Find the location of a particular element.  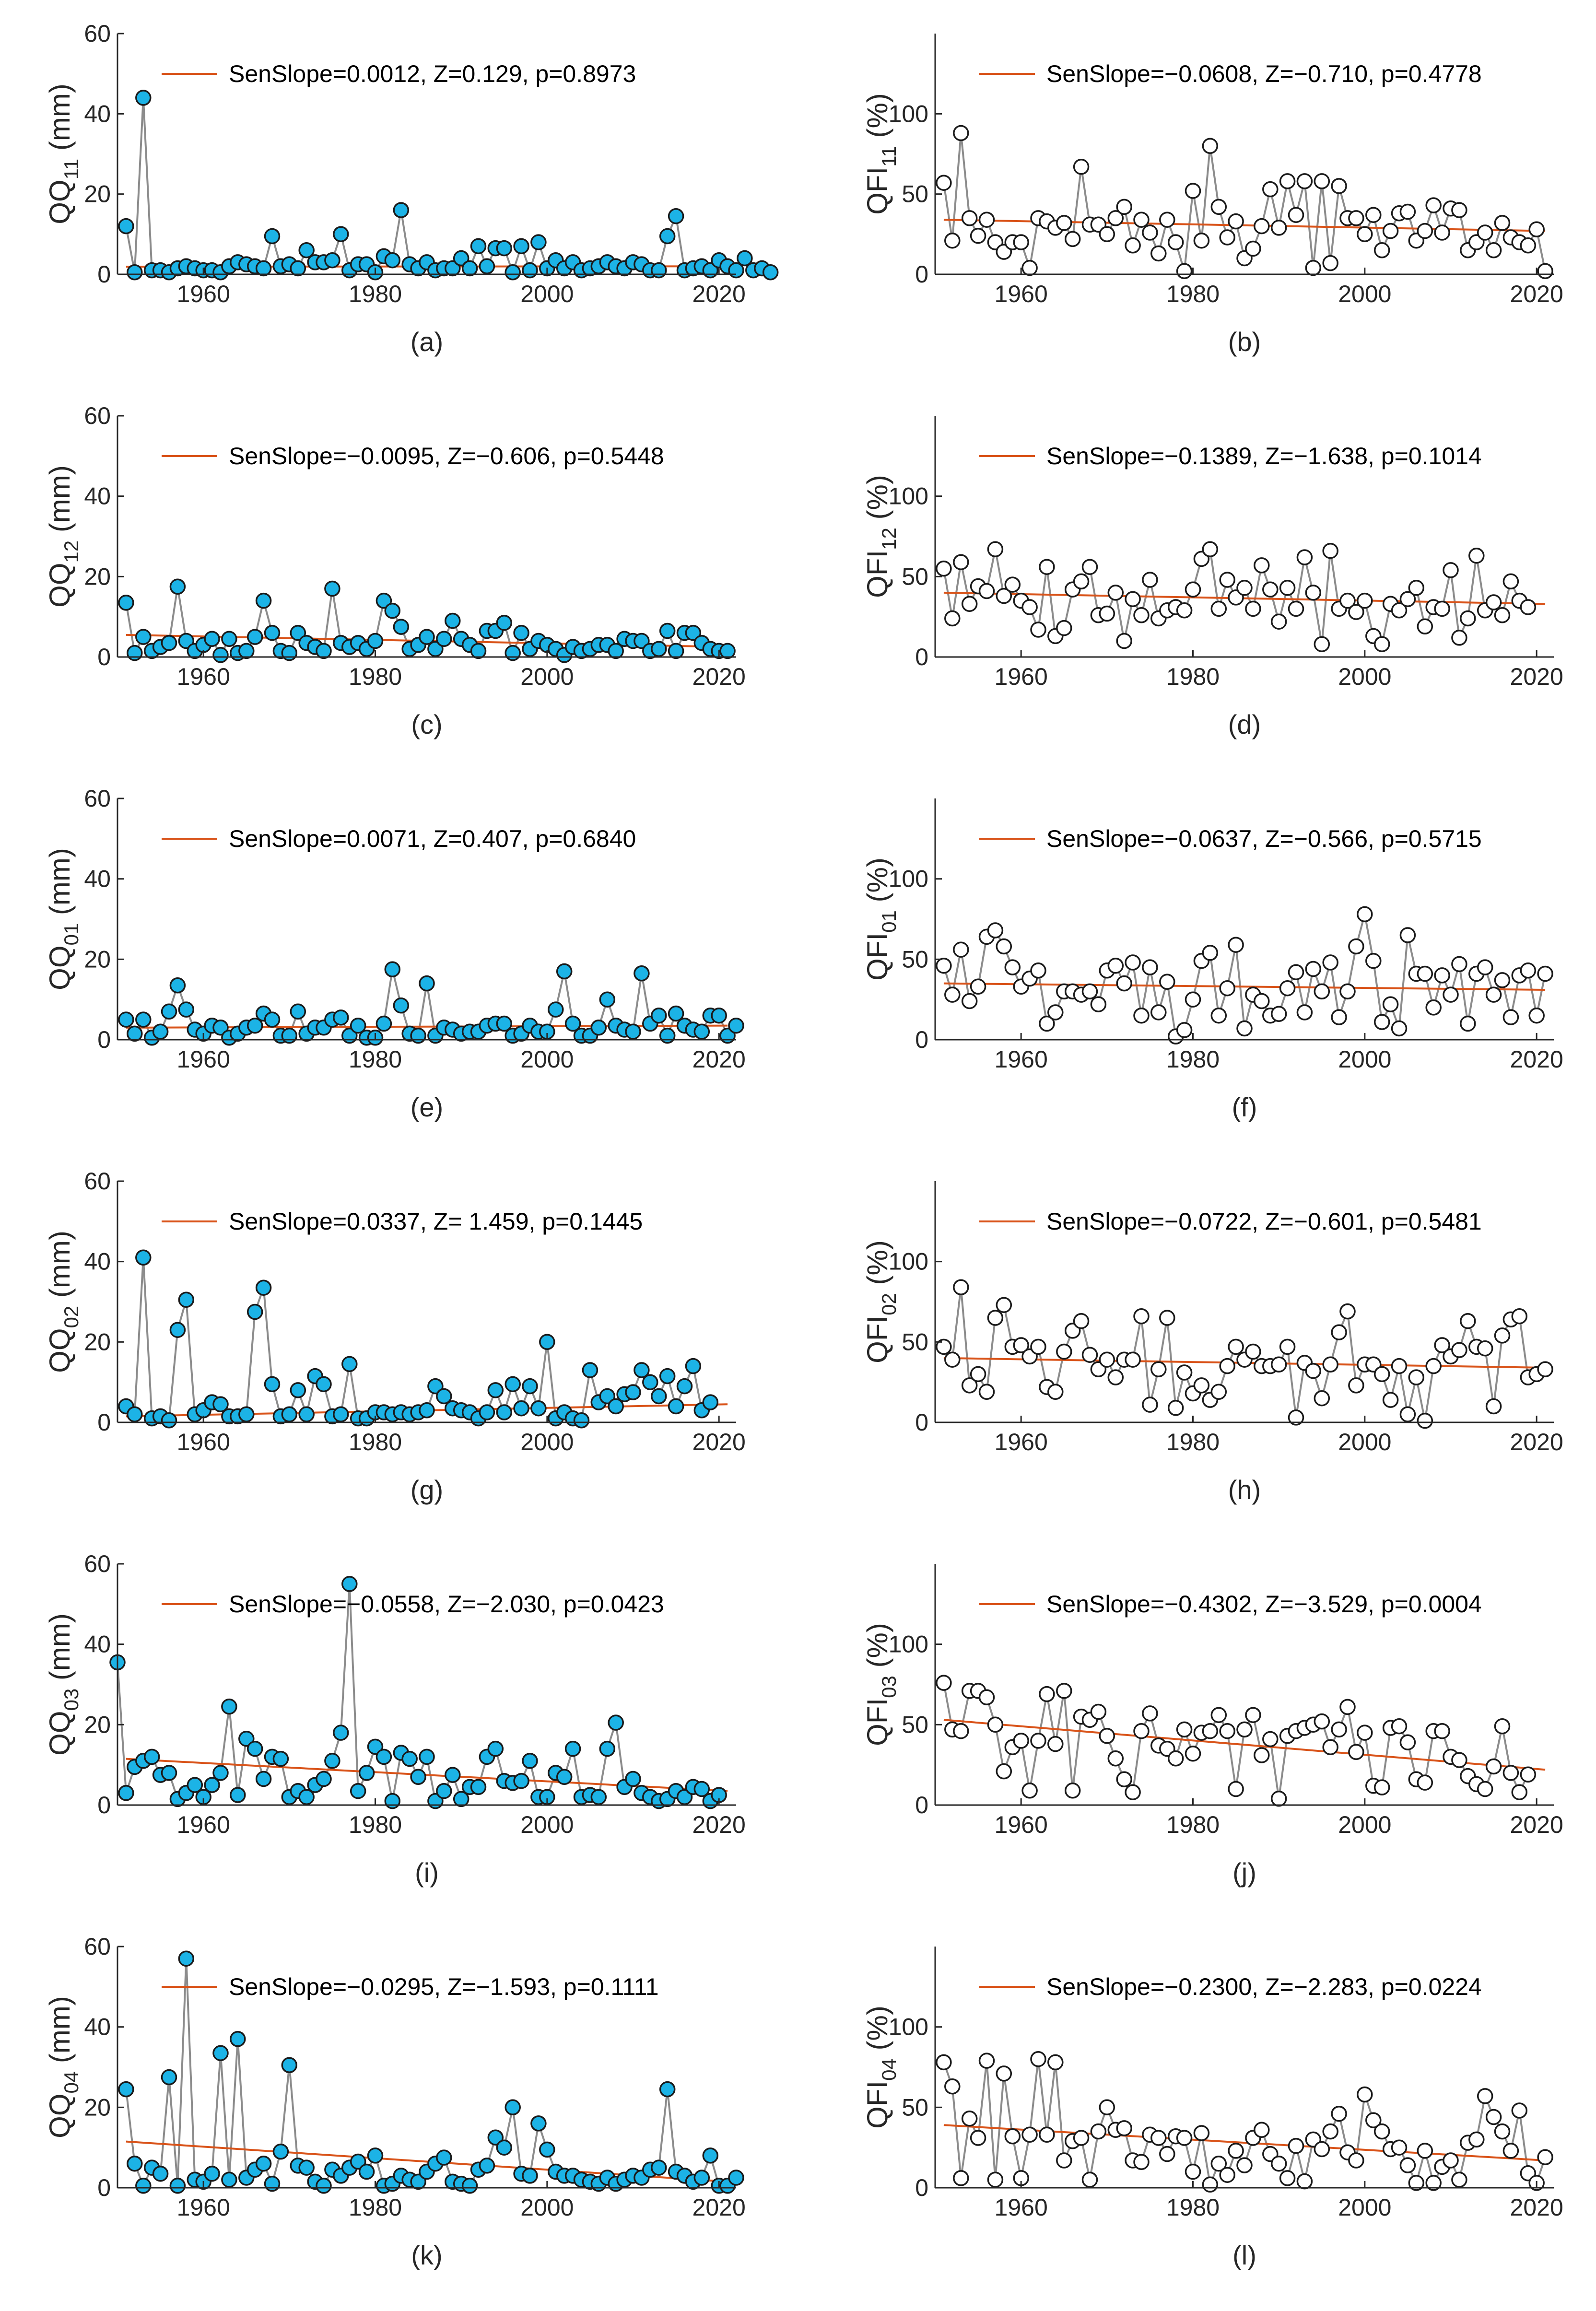

panel-label: (k) is located at coordinates (426, 2255).